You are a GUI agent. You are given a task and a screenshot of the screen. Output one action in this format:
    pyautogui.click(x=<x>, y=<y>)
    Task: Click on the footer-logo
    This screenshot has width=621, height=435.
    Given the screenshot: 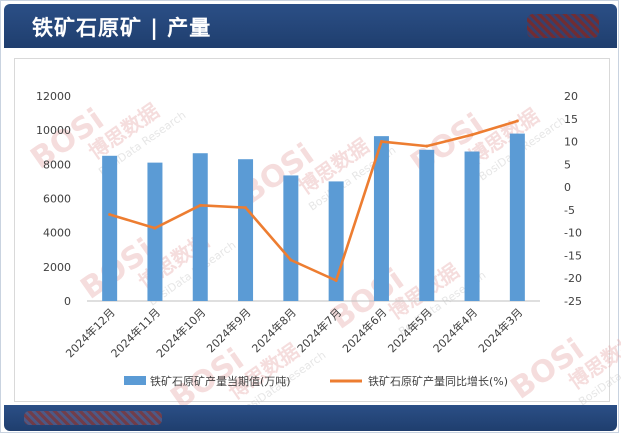 What is the action you would take?
    pyautogui.click(x=93, y=418)
    